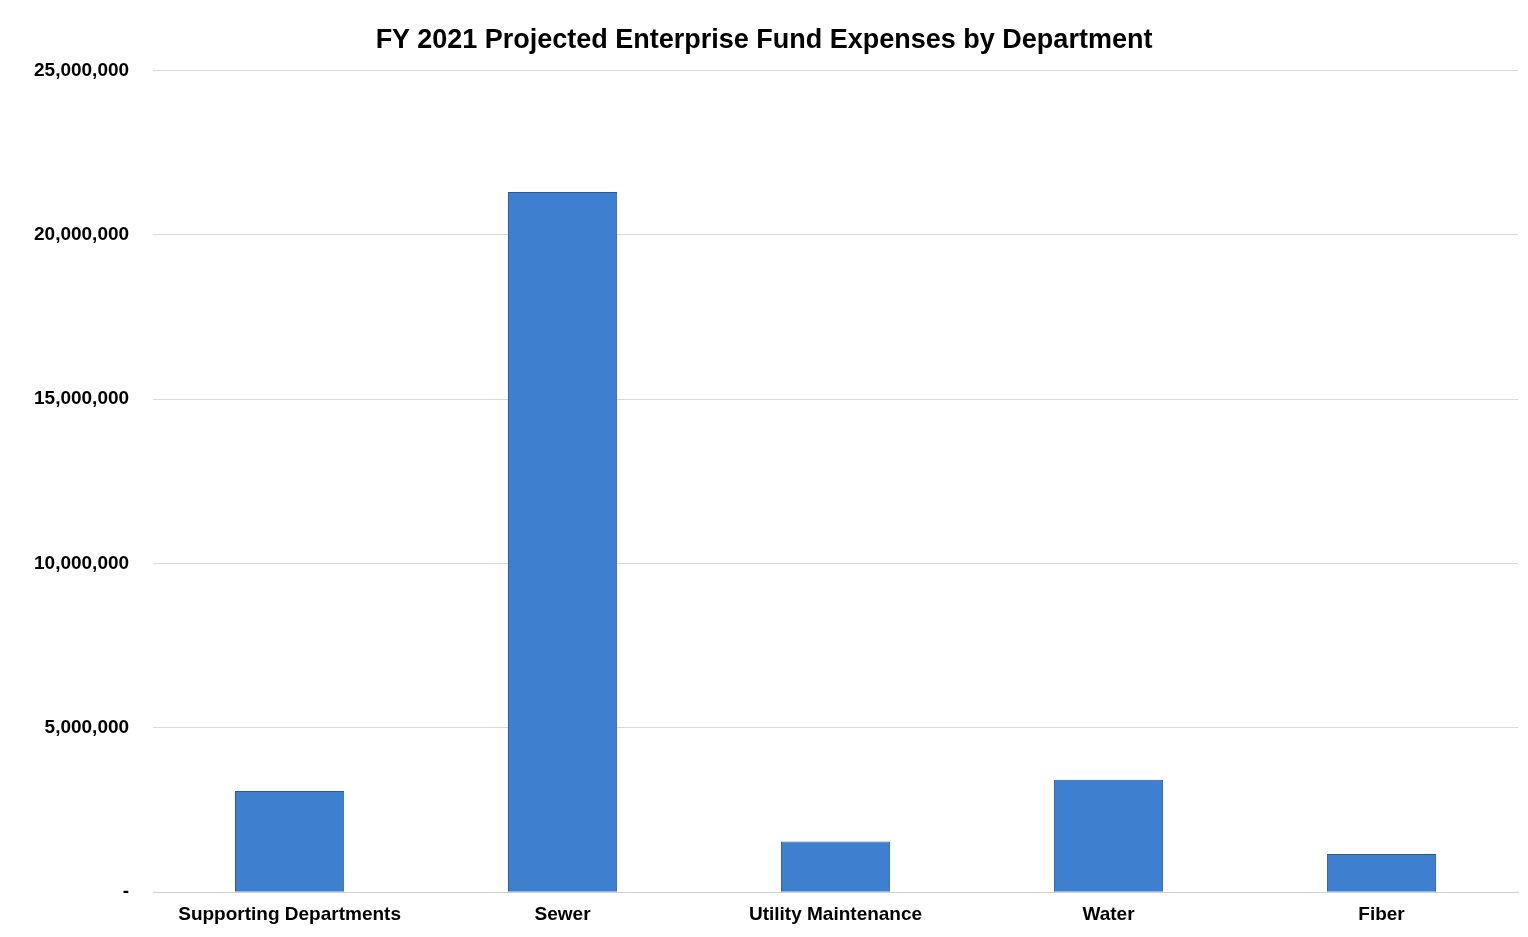 The image size is (1528, 937). Describe the element at coordinates (82, 398) in the screenshot. I see `y-tick-label: 15,000,000` at that location.